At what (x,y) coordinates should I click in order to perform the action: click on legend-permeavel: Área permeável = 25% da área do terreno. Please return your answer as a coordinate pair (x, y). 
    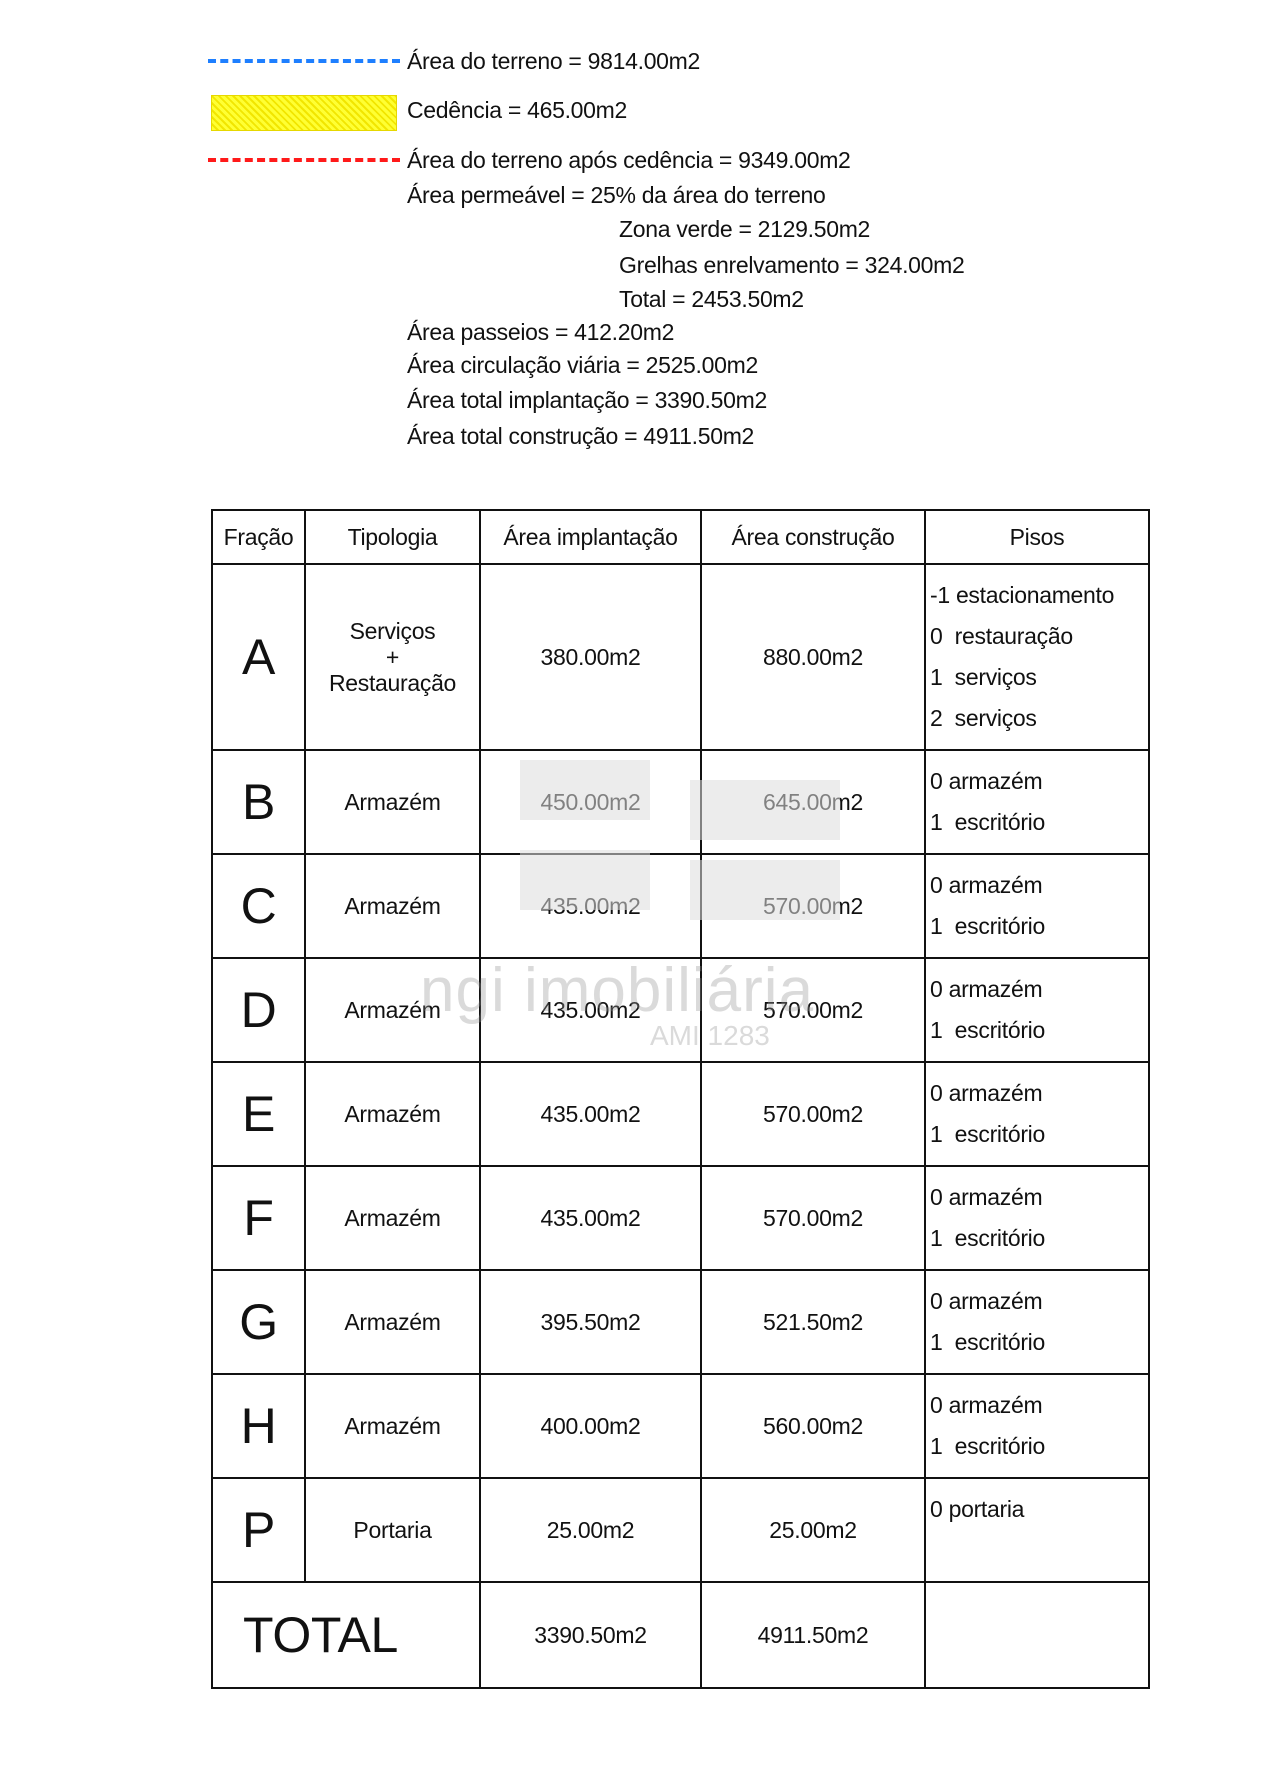
    Looking at the image, I should click on (616, 195).